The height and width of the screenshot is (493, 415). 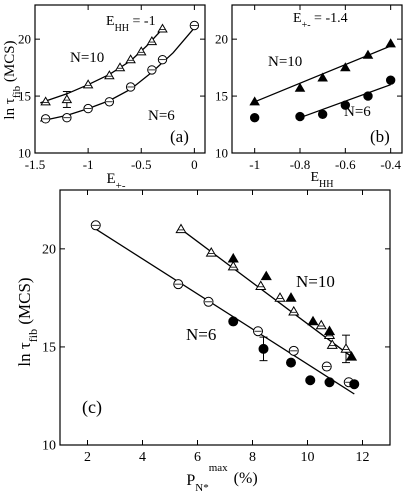 I want to click on panel-a-annotation: EHH = -1, so click(x=131, y=24).